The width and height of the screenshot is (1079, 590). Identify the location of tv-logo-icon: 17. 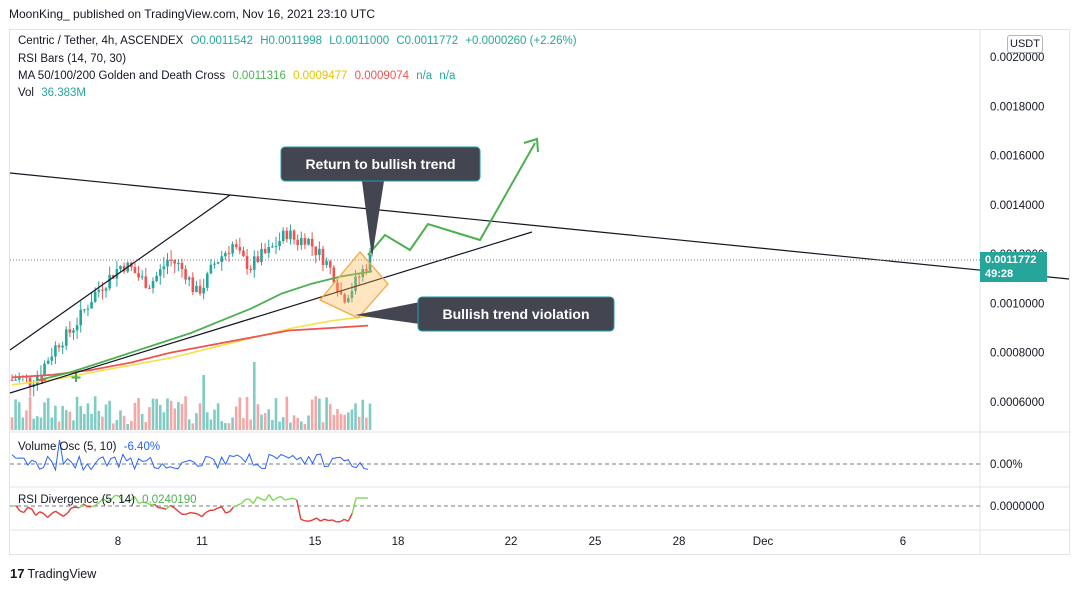
(17, 573).